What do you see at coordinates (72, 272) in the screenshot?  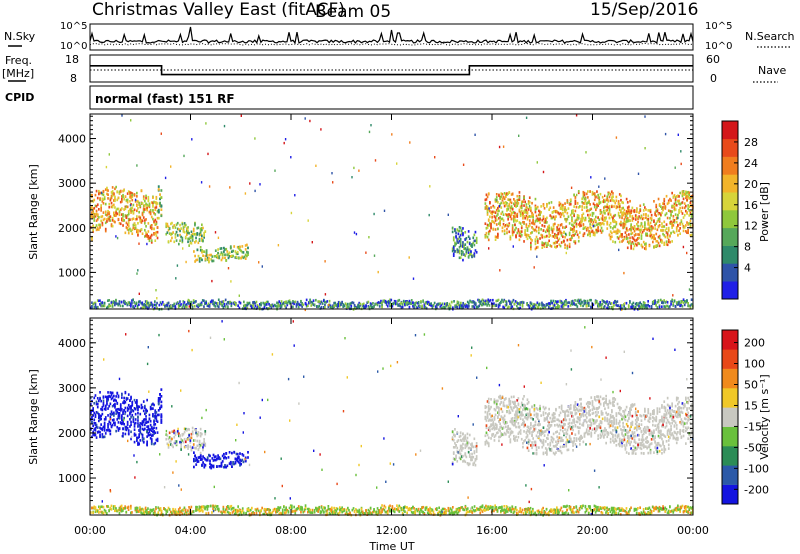 I see `y-tick-label: 1000` at bounding box center [72, 272].